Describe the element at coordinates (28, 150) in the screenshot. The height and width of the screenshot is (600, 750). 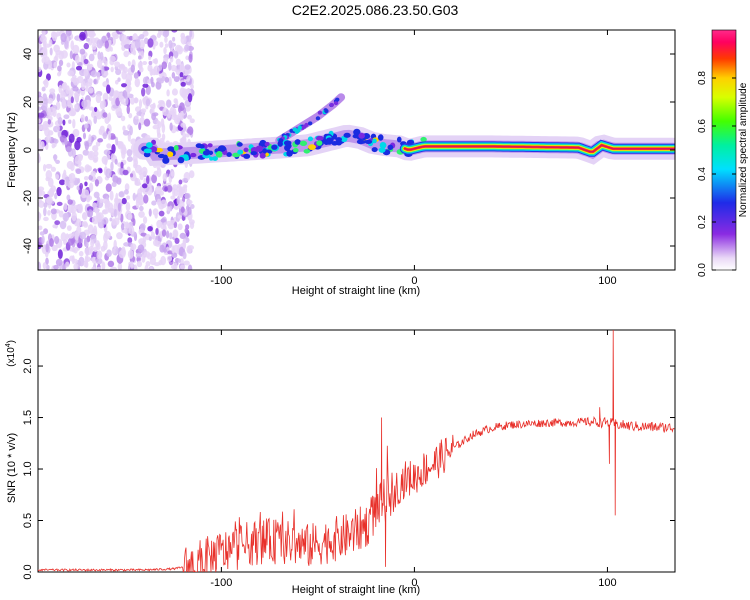
I see `y-tick-label: 0` at that location.